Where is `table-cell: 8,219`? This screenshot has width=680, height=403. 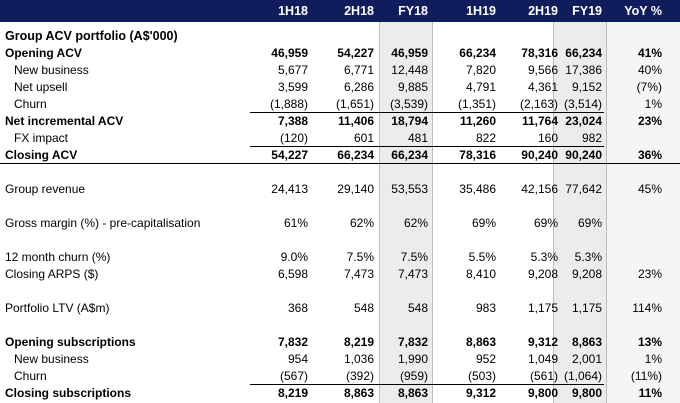
table-cell: 8,219 is located at coordinates (358, 342).